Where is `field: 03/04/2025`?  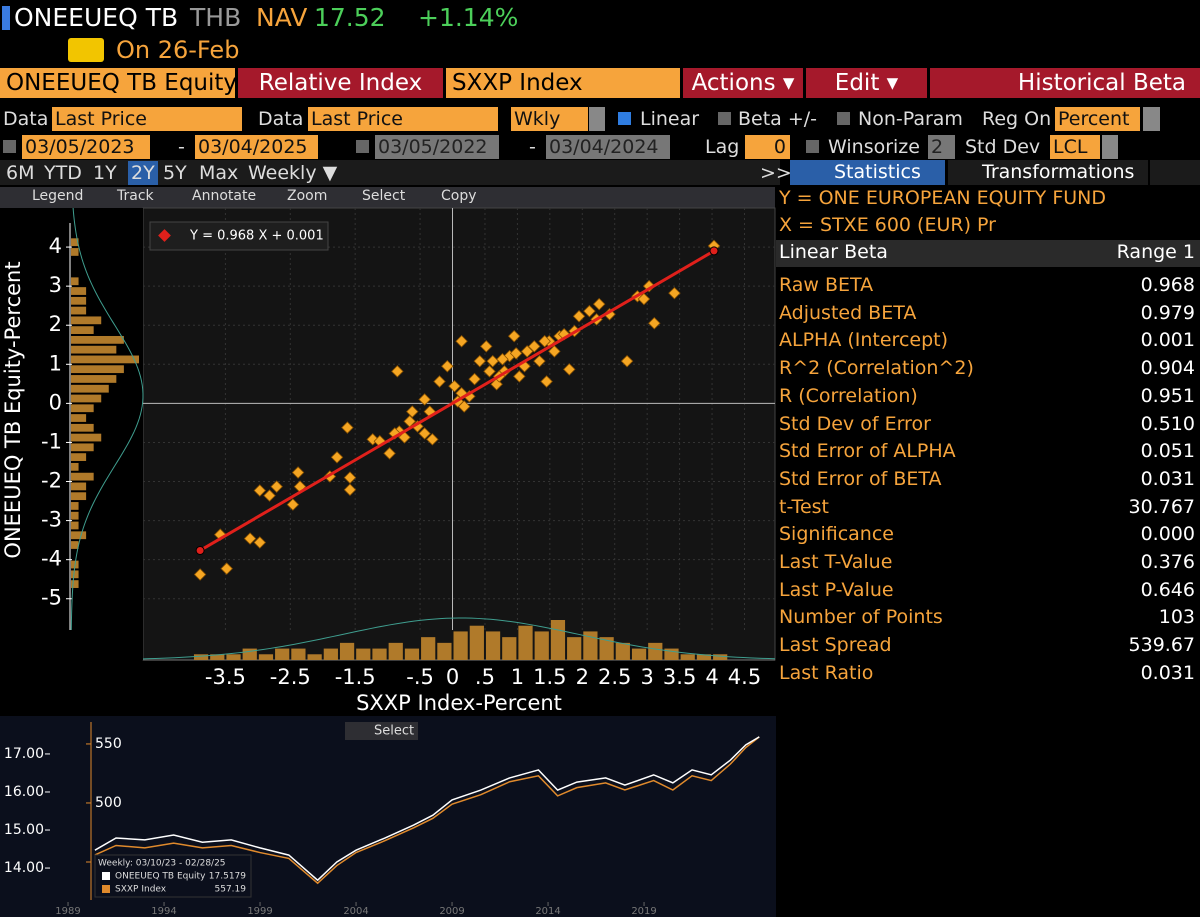
field: 03/04/2025 is located at coordinates (256, 147).